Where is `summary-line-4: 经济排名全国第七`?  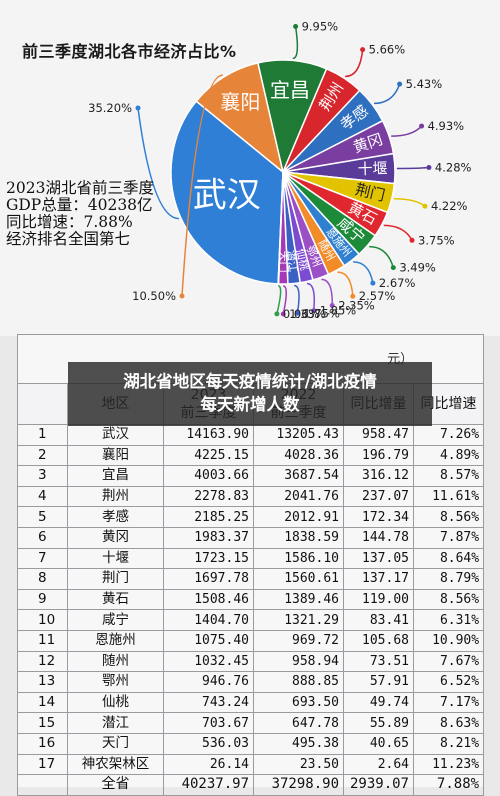 summary-line-4: 经济排名全国第七 is located at coordinates (68, 239).